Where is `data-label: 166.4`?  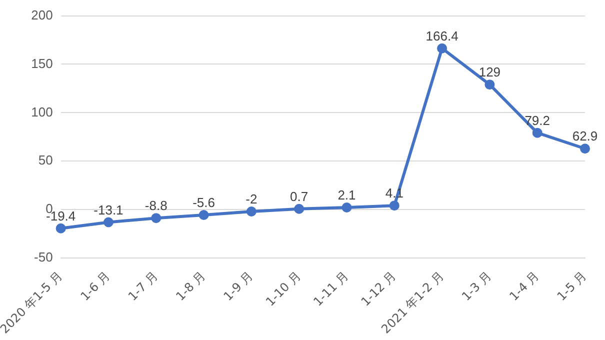
data-label: 166.4 is located at coordinates (442, 36).